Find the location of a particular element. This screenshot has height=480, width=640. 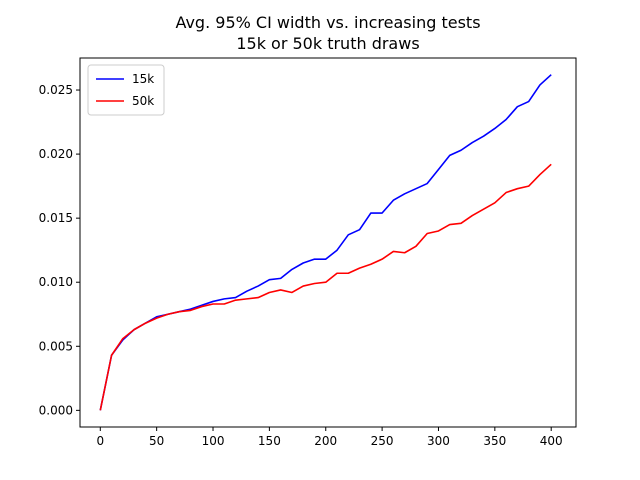

x-tick-label: 100 is located at coordinates (213, 441).